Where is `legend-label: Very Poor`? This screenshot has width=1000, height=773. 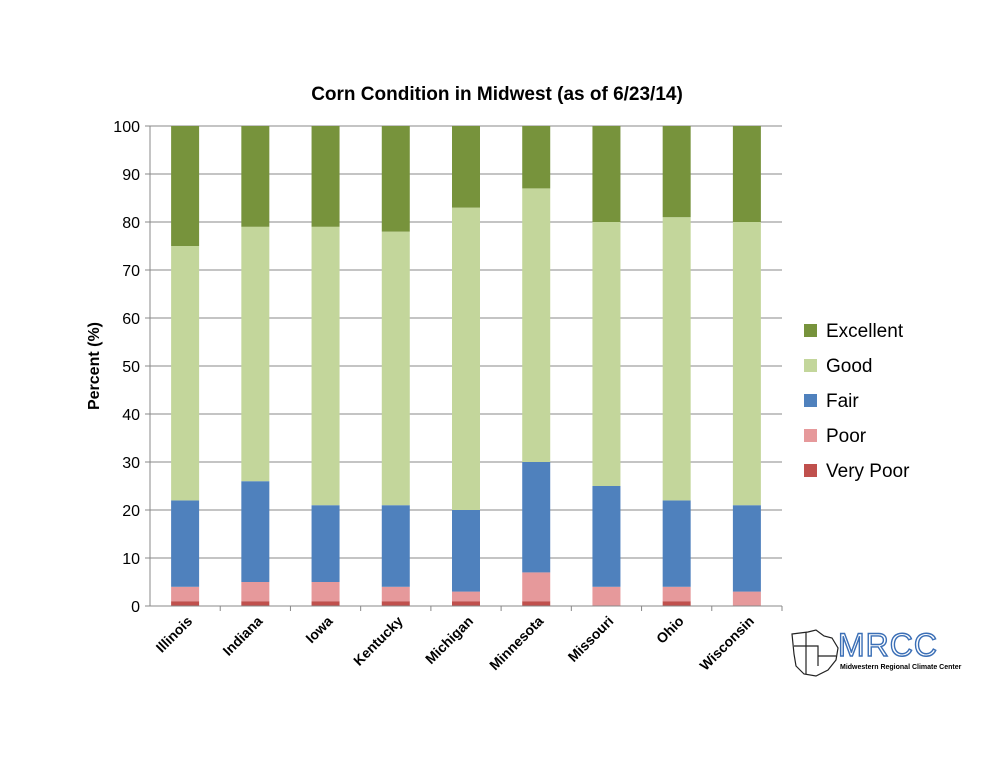
legend-label: Very Poor is located at coordinates (868, 471).